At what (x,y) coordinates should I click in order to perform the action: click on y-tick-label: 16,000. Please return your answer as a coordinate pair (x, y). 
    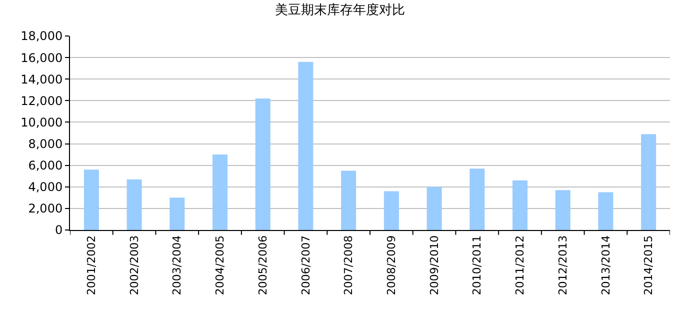
    Looking at the image, I should click on (41, 57).